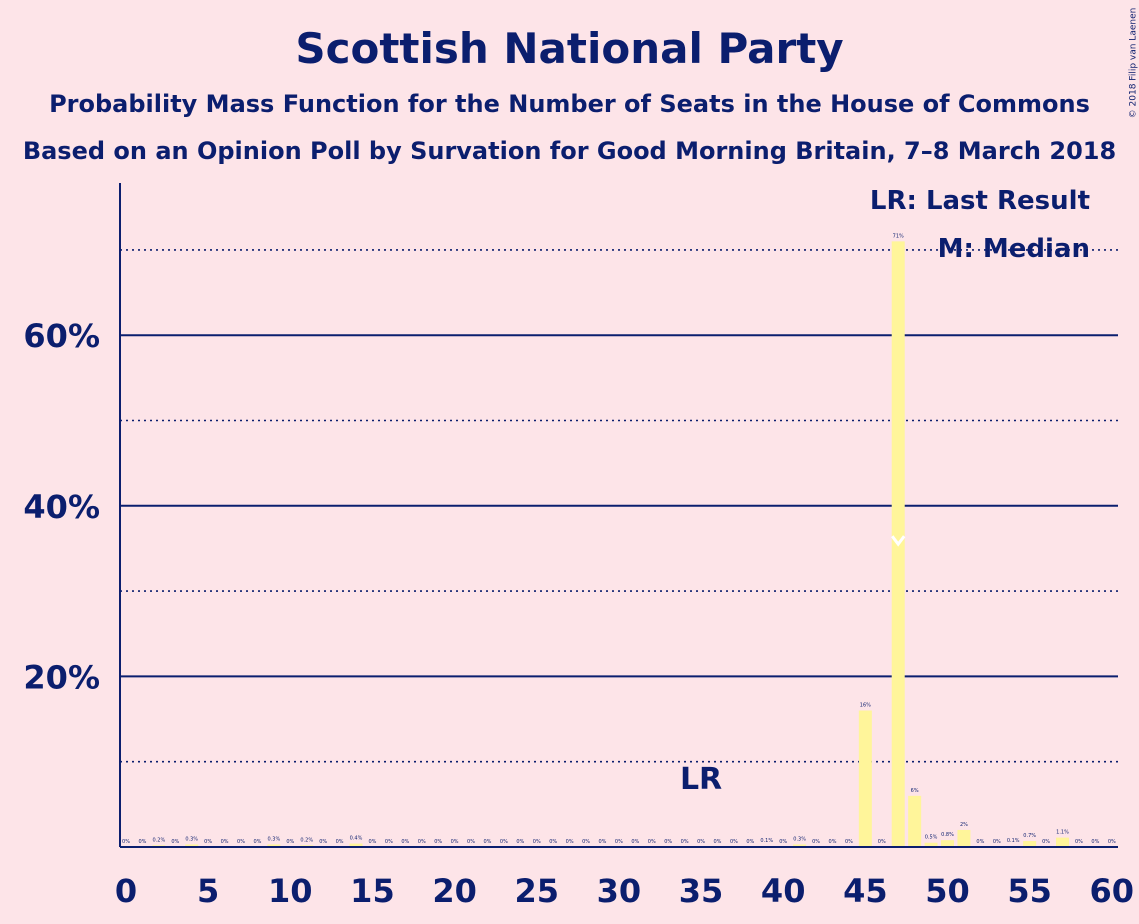  I want to click on bar-value-label: 71%, so click(898, 236).